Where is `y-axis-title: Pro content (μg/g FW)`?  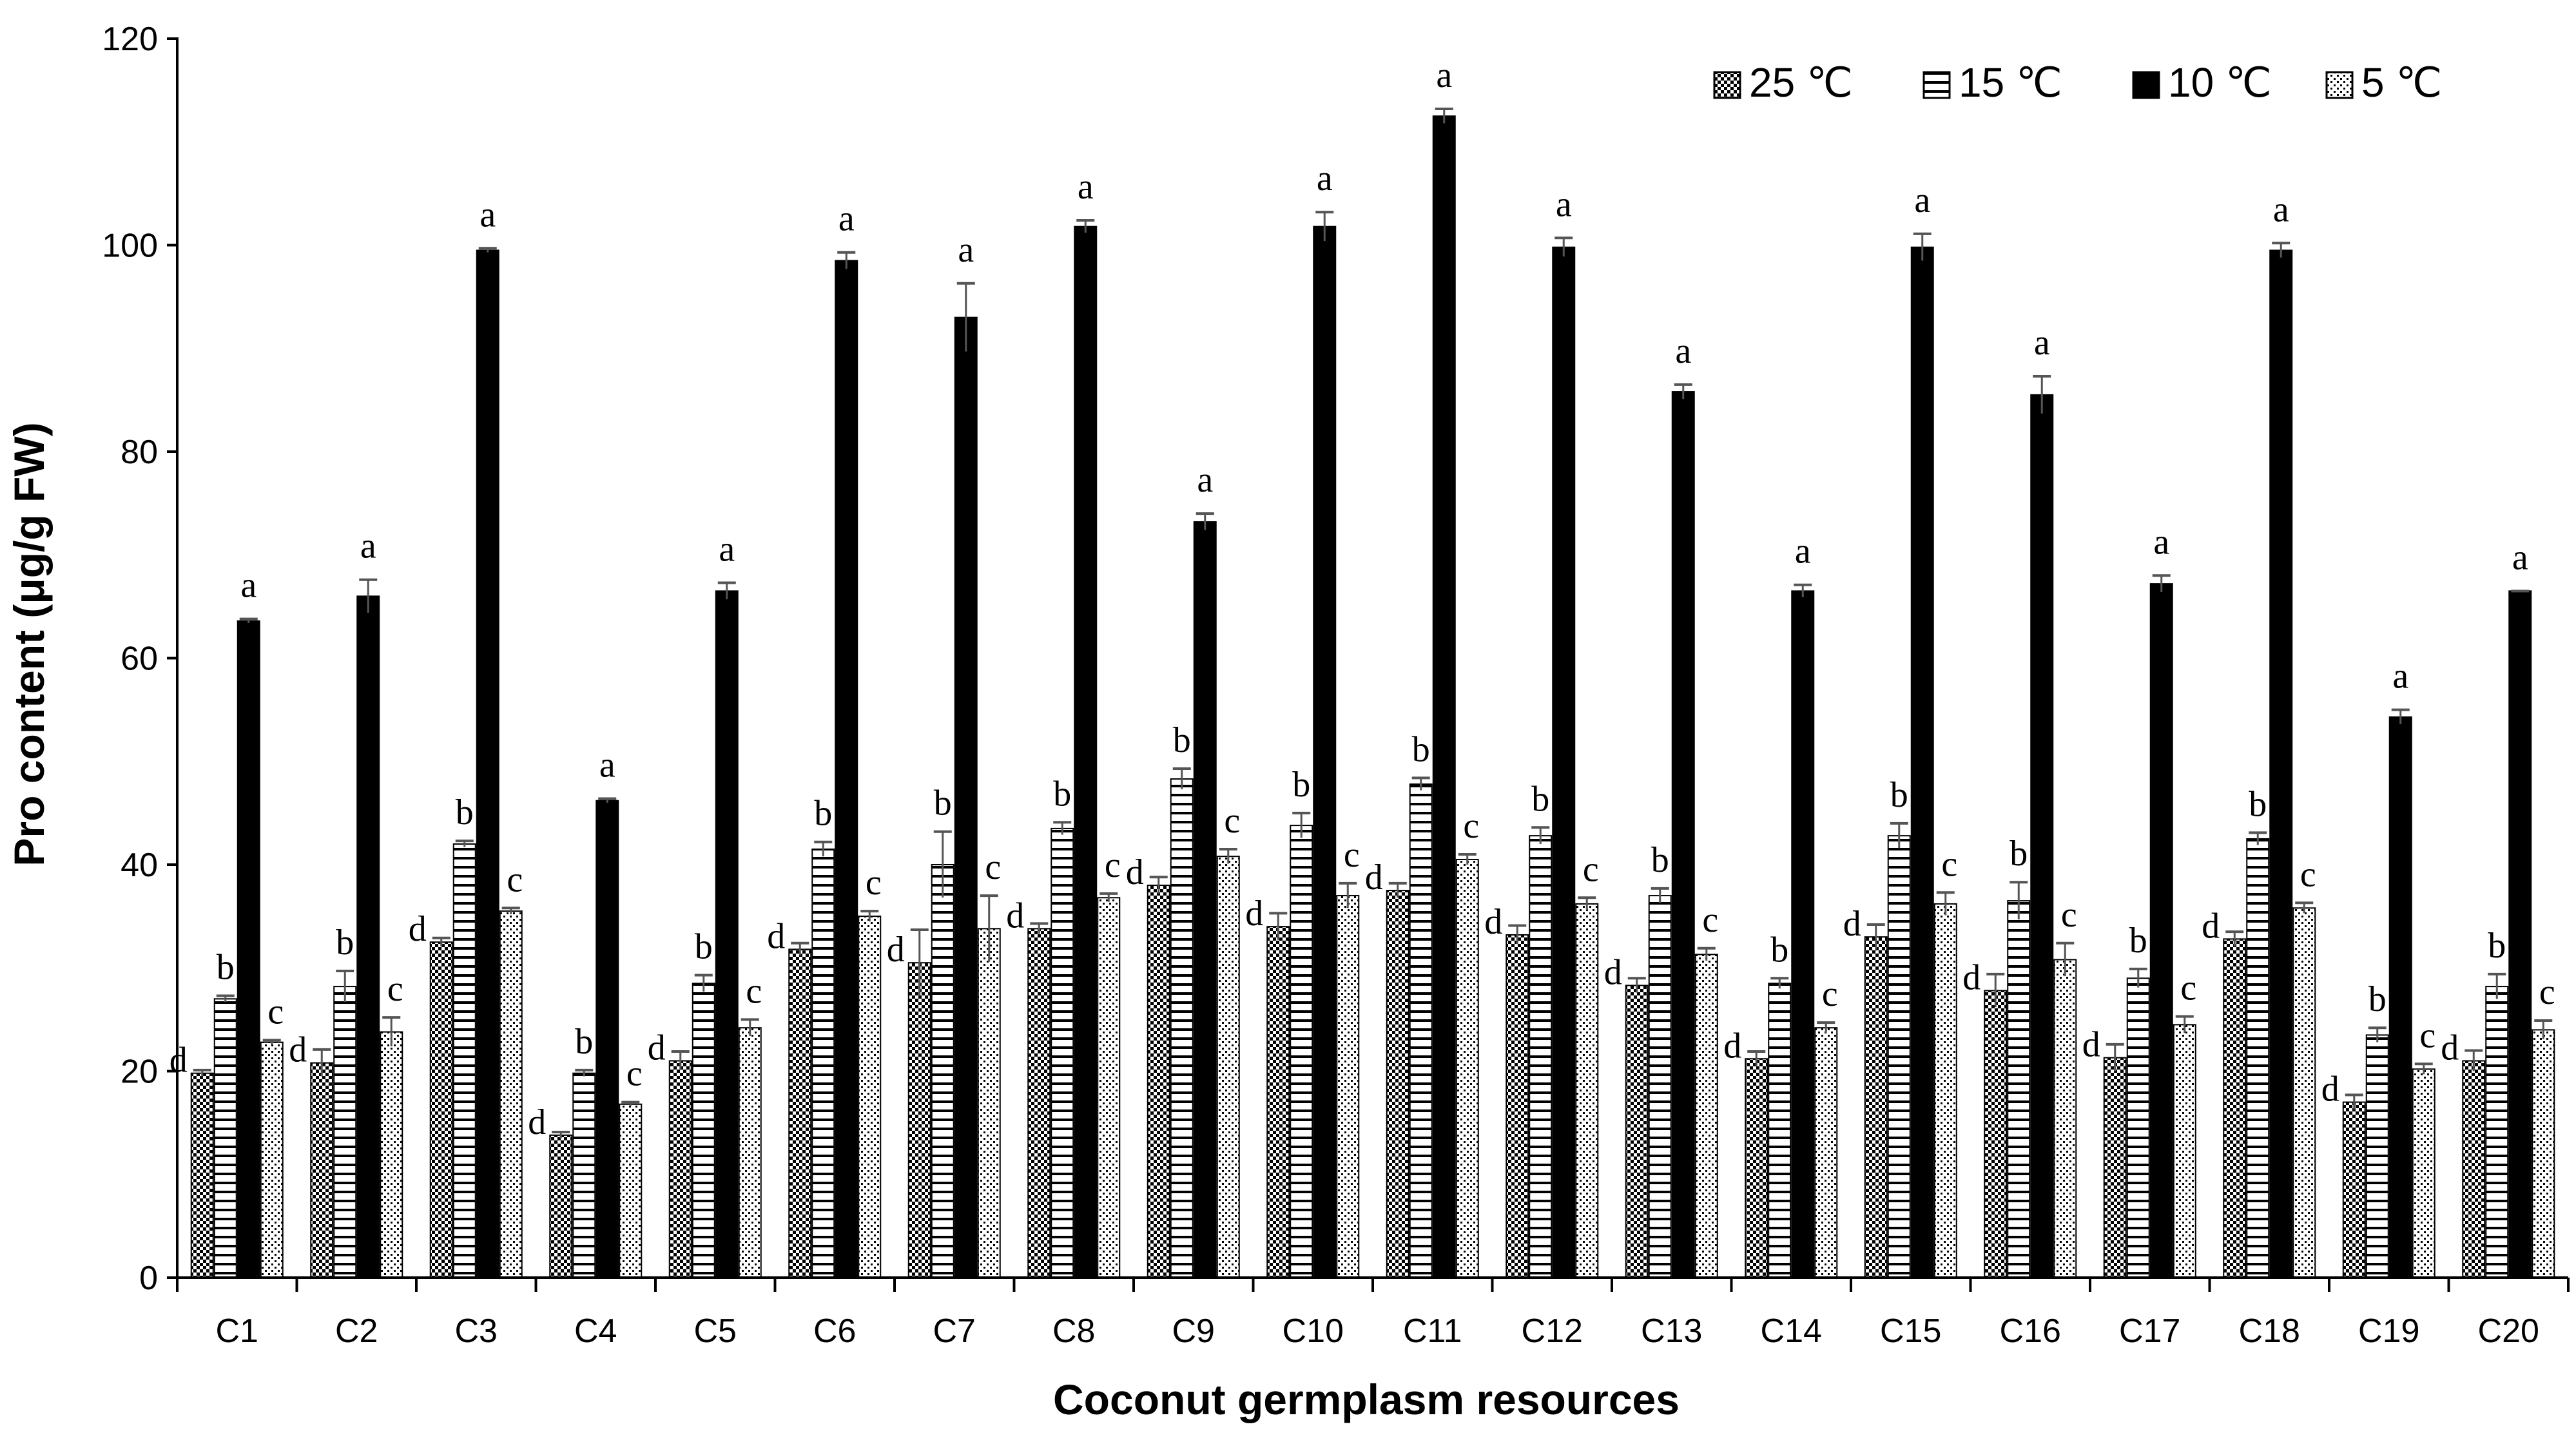 y-axis-title: Pro content (μg/g FW) is located at coordinates (29, 644).